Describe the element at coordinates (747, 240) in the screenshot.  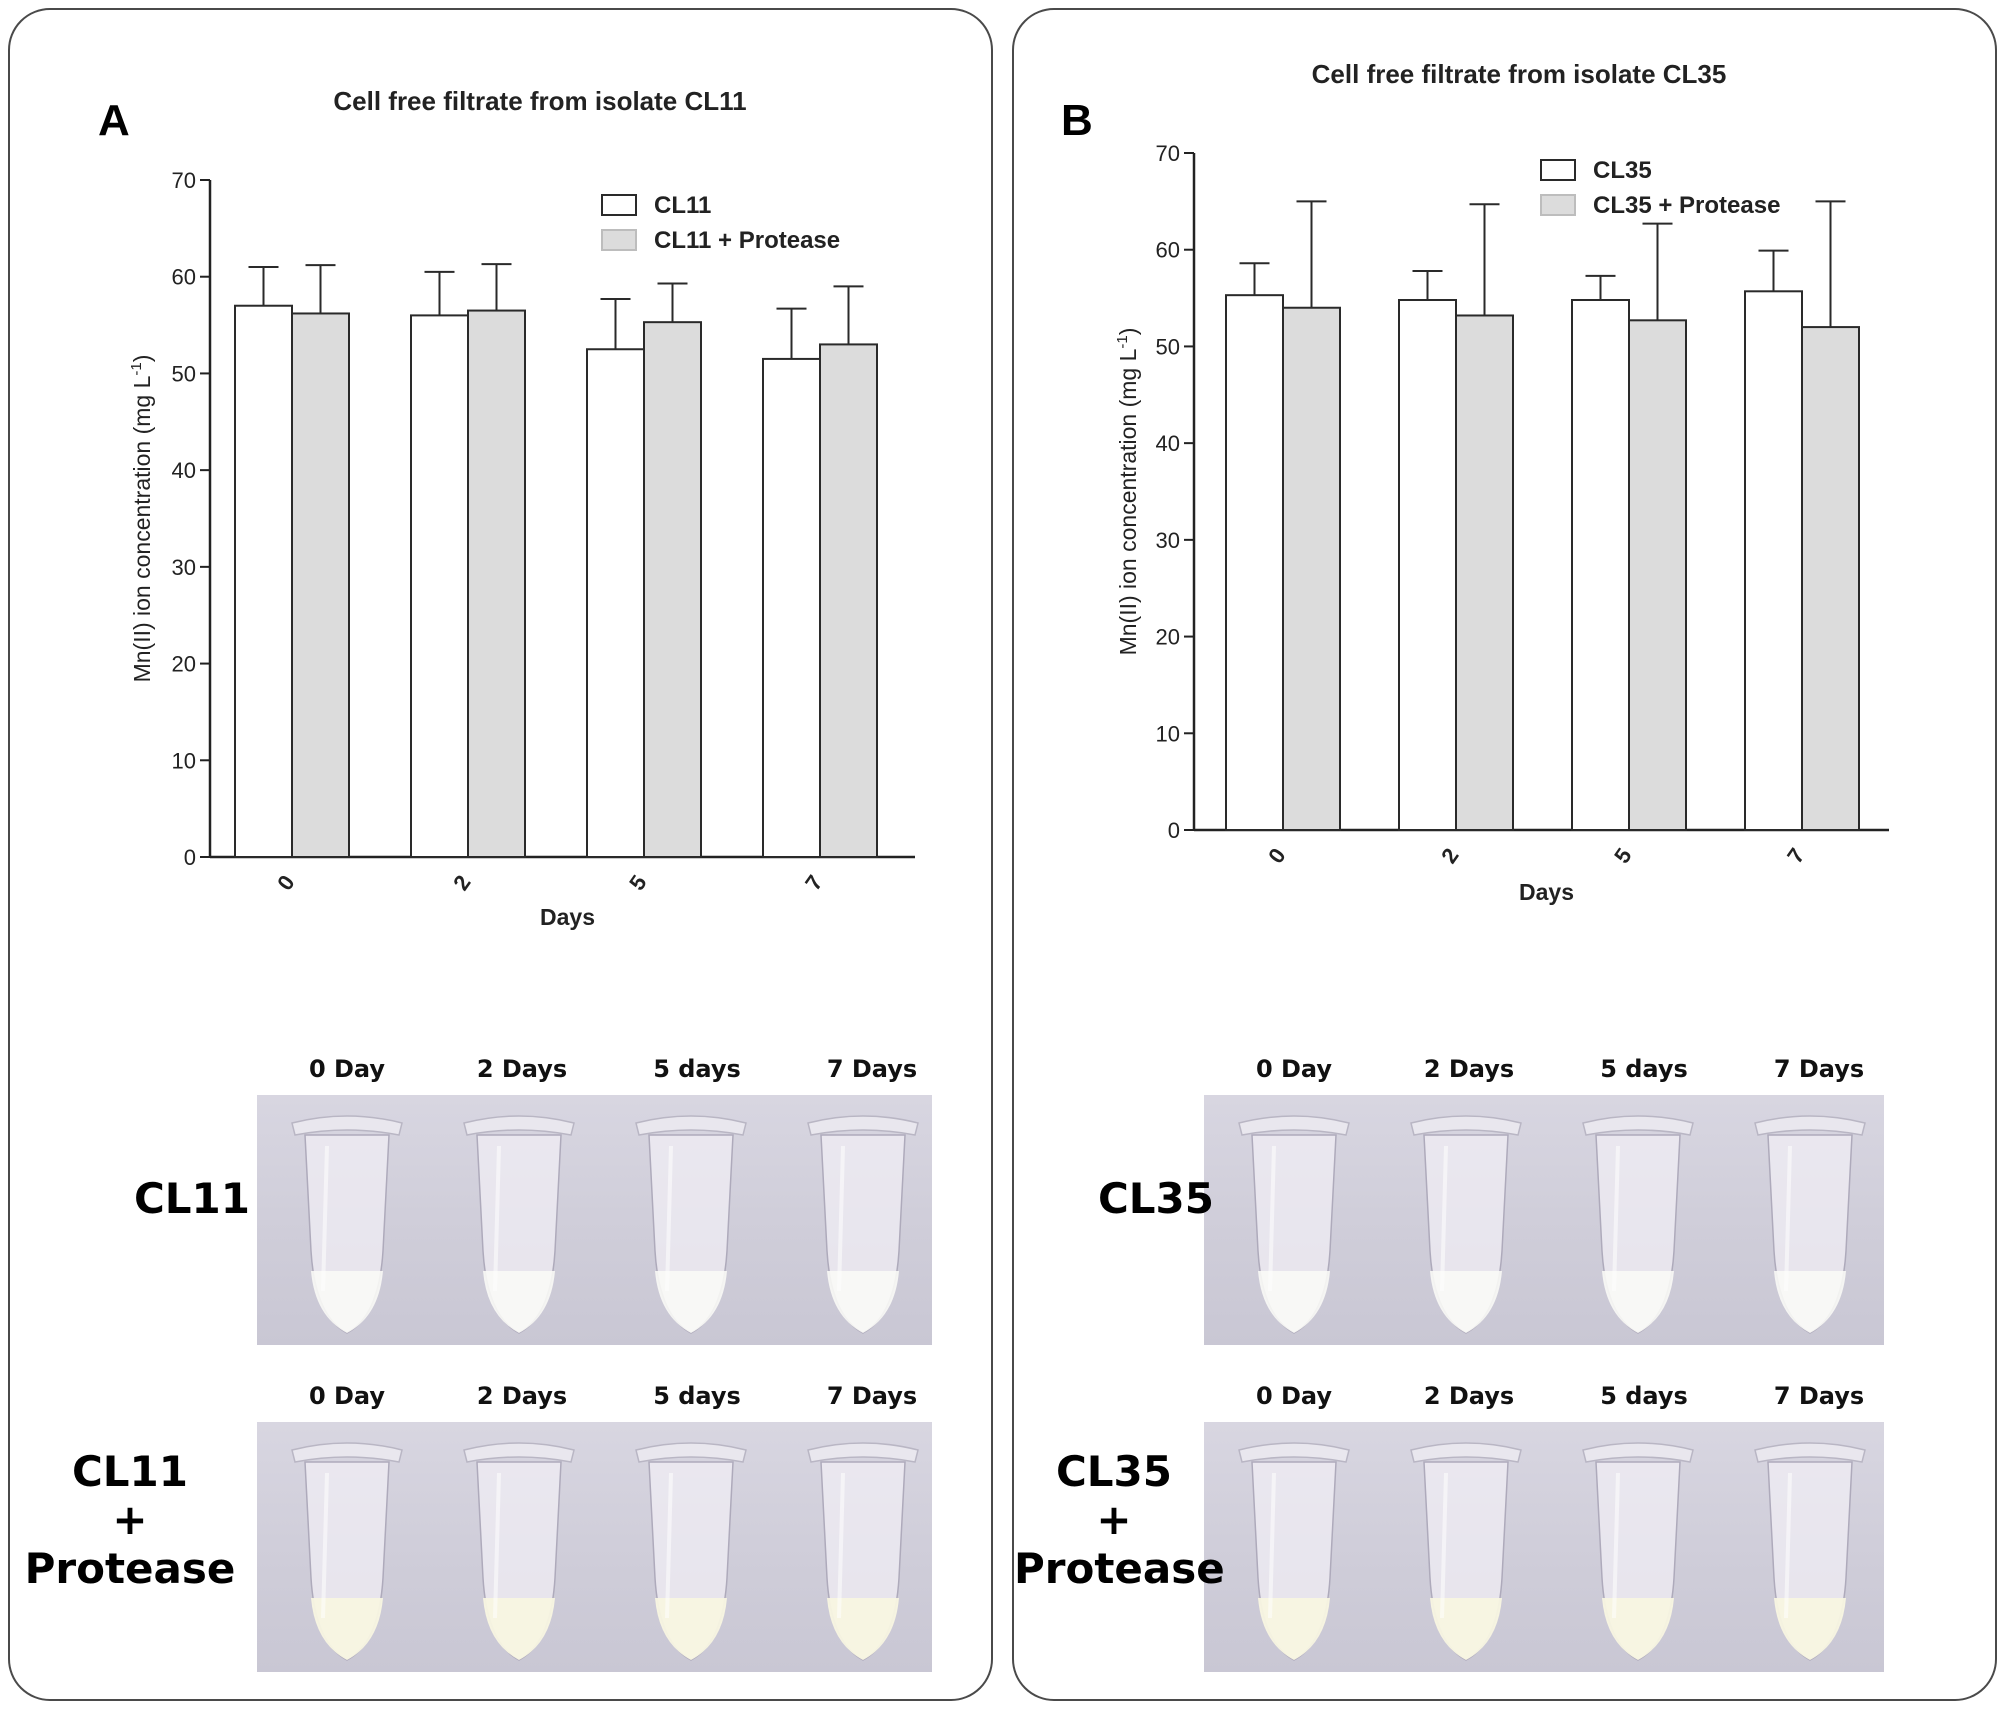
I see `legend-label: CL11 + Protease` at that location.